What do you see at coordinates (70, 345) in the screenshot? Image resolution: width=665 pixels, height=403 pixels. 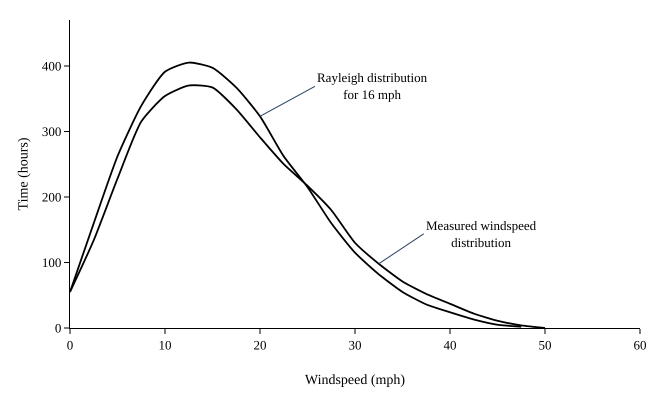 I see `x-tick-label: 0` at bounding box center [70, 345].